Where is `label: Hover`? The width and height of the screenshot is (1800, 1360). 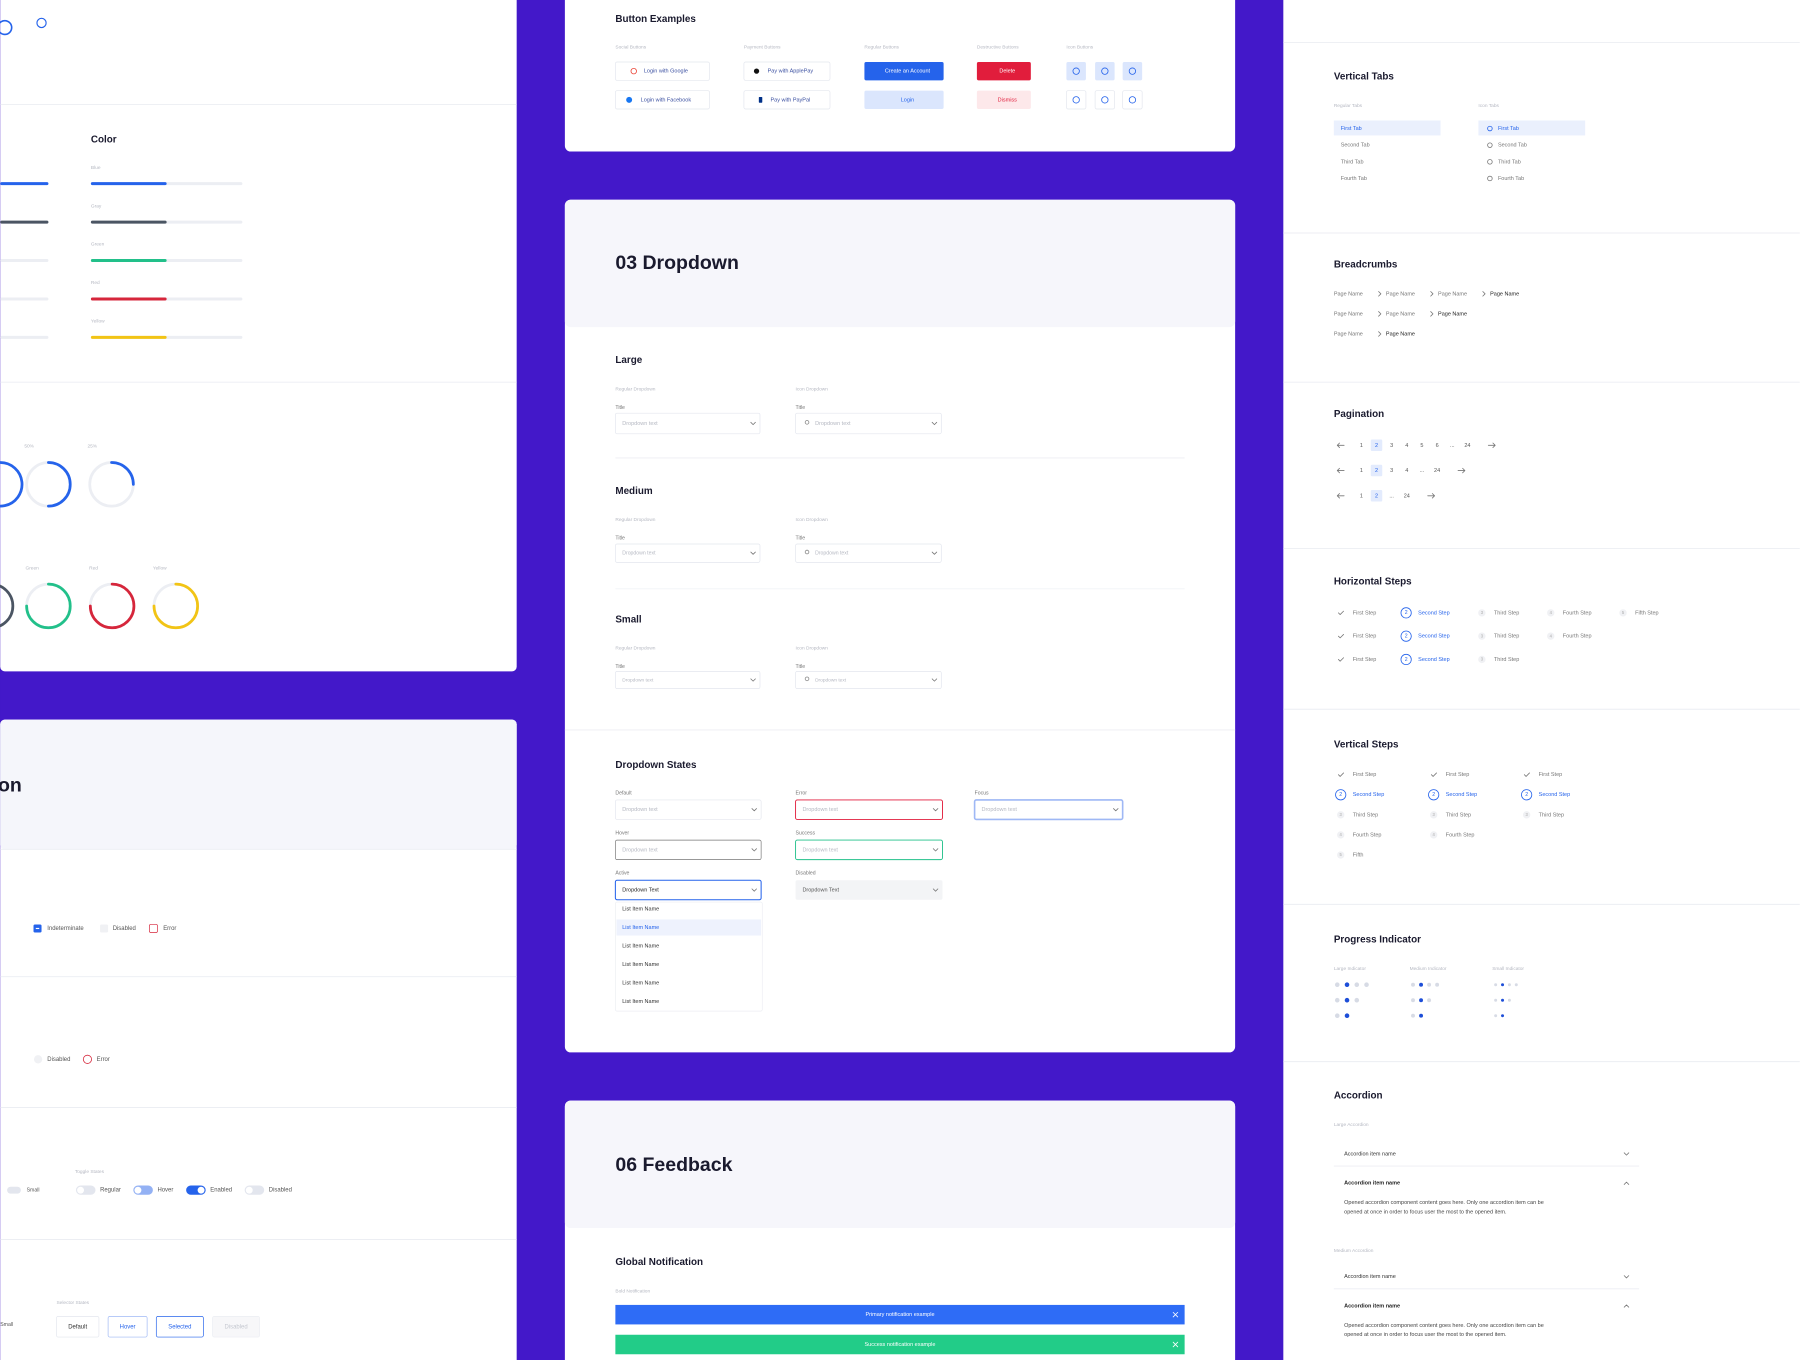
label: Hover is located at coordinates (128, 1327).